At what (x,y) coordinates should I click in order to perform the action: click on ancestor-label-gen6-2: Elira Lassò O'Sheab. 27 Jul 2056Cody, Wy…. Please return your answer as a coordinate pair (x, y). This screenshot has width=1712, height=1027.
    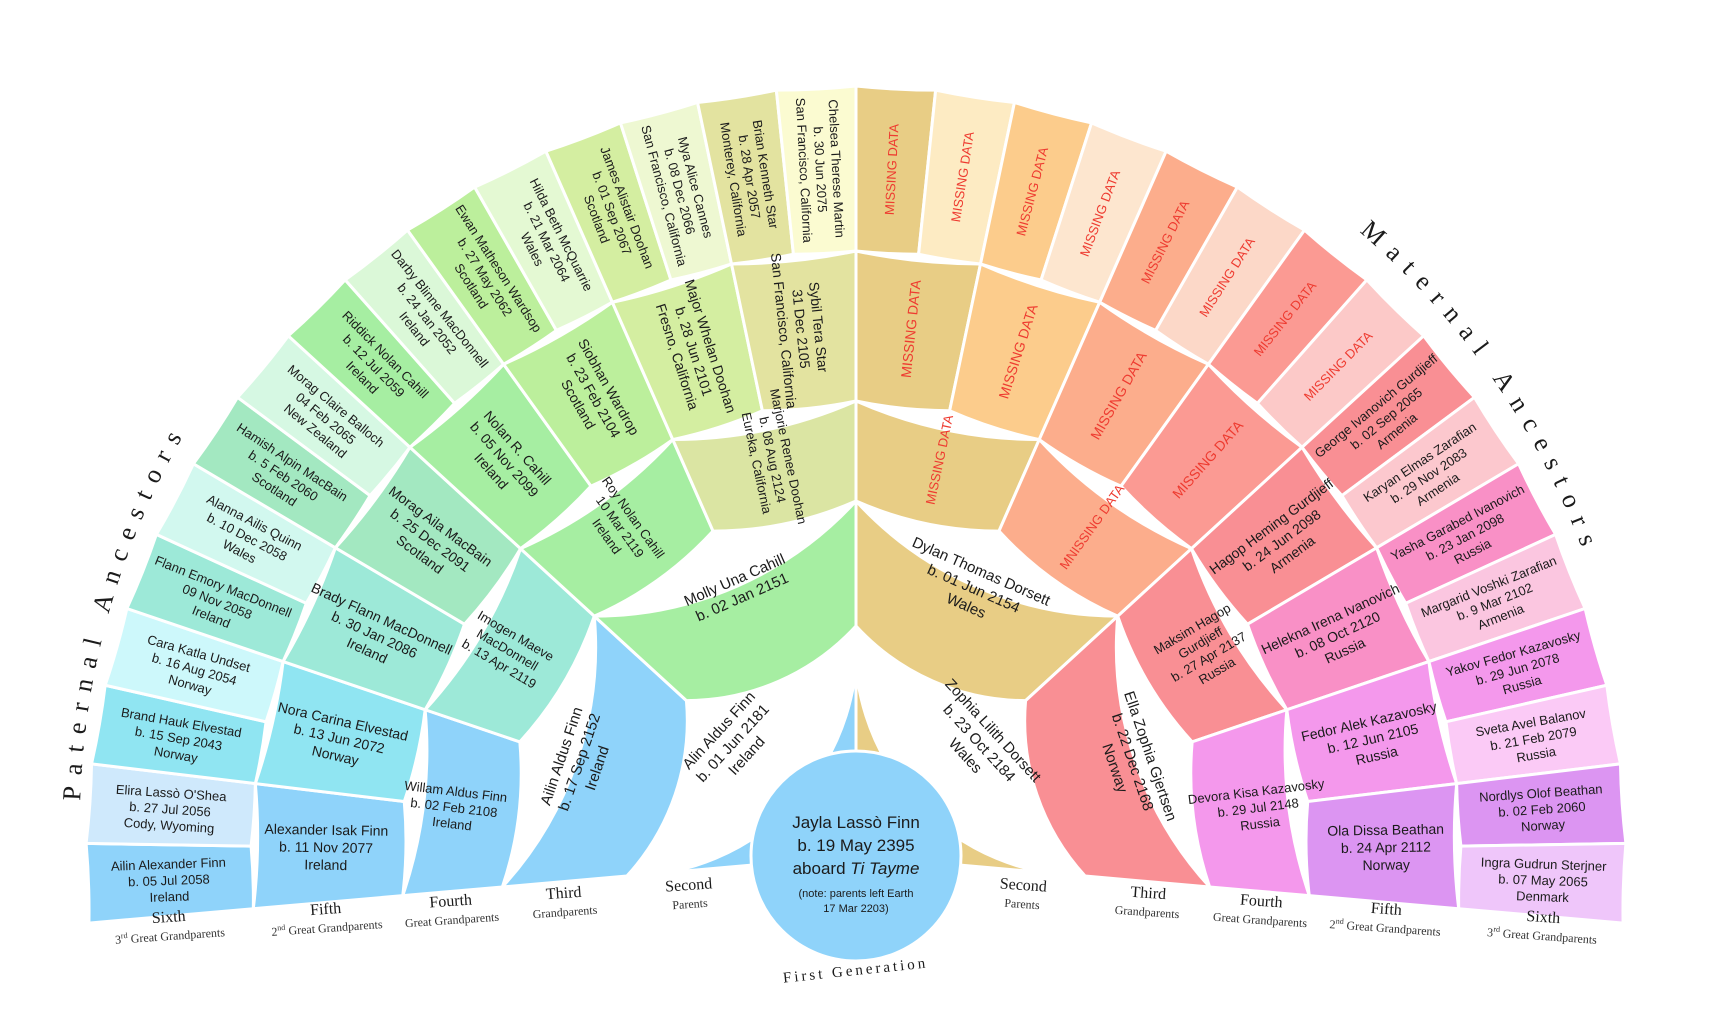
    Looking at the image, I should click on (170, 809).